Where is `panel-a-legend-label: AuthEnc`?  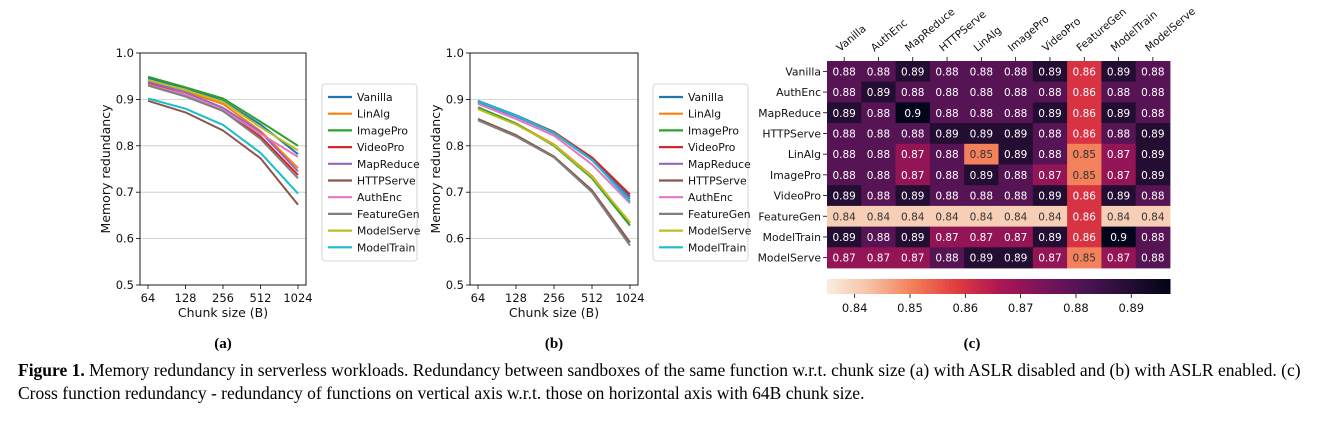 panel-a-legend-label: AuthEnc is located at coordinates (379, 197).